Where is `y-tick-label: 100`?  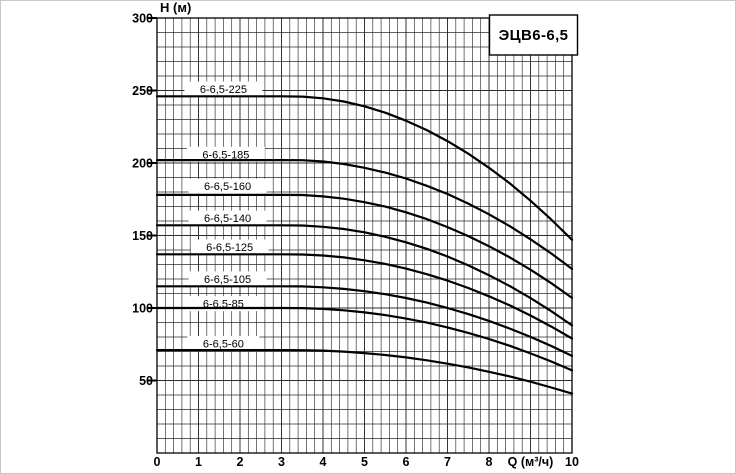 y-tick-label: 100 is located at coordinates (142, 309).